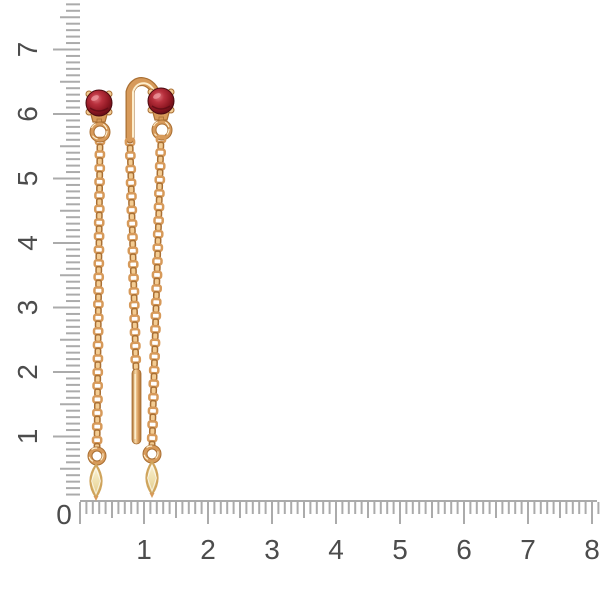  I want to click on horizontal-ruler-number: 2, so click(208, 549).